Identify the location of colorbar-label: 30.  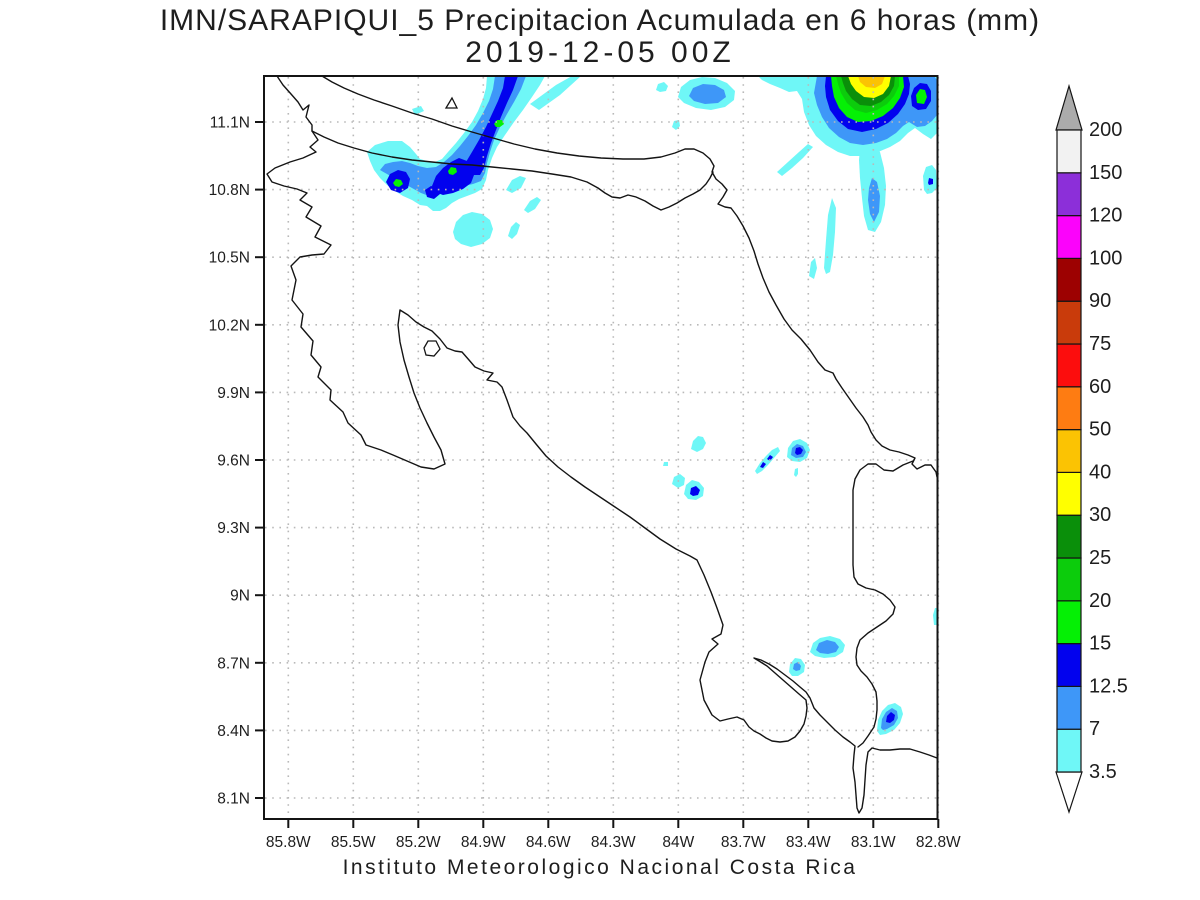
(1100, 515).